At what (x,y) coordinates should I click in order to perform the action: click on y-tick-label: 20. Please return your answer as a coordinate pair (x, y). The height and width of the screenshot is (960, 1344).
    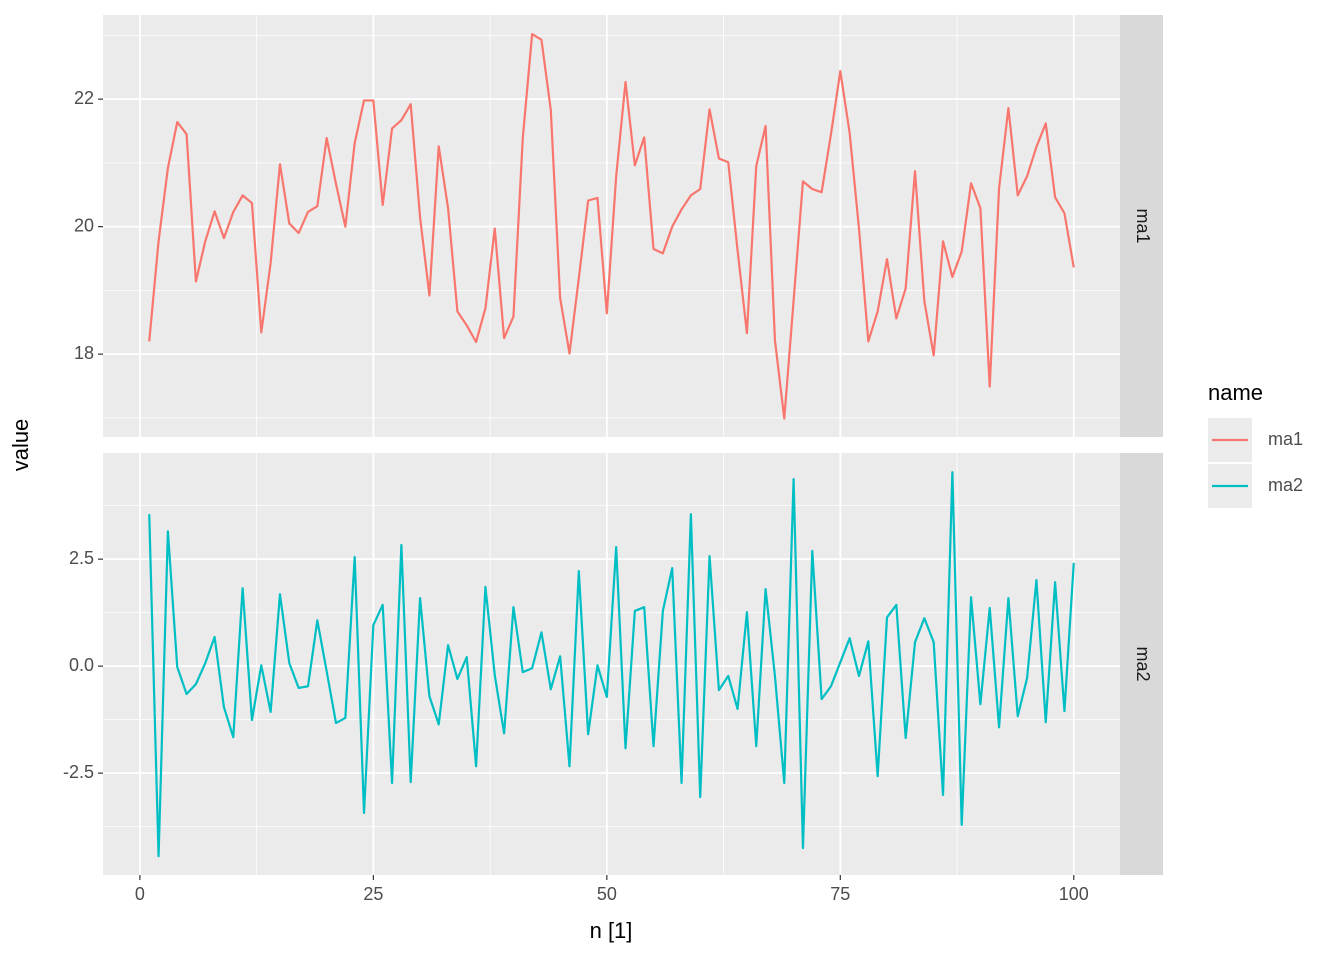
    Looking at the image, I should click on (84, 225).